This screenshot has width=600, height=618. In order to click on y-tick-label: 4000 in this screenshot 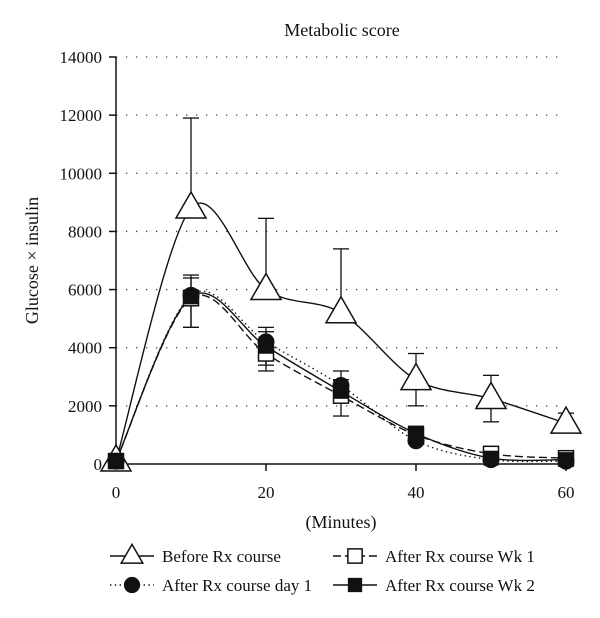, I will do `click(85, 348)`.